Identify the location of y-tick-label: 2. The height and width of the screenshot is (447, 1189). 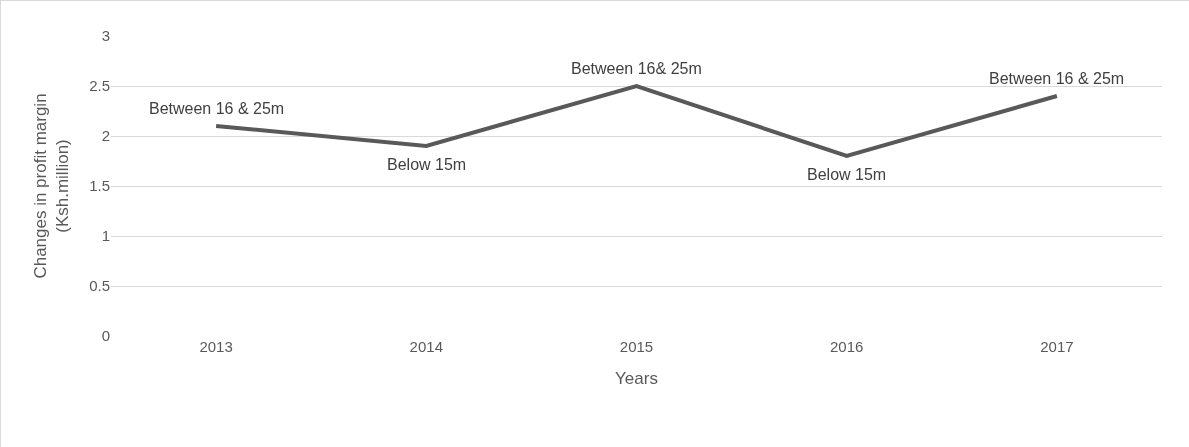
(105, 136).